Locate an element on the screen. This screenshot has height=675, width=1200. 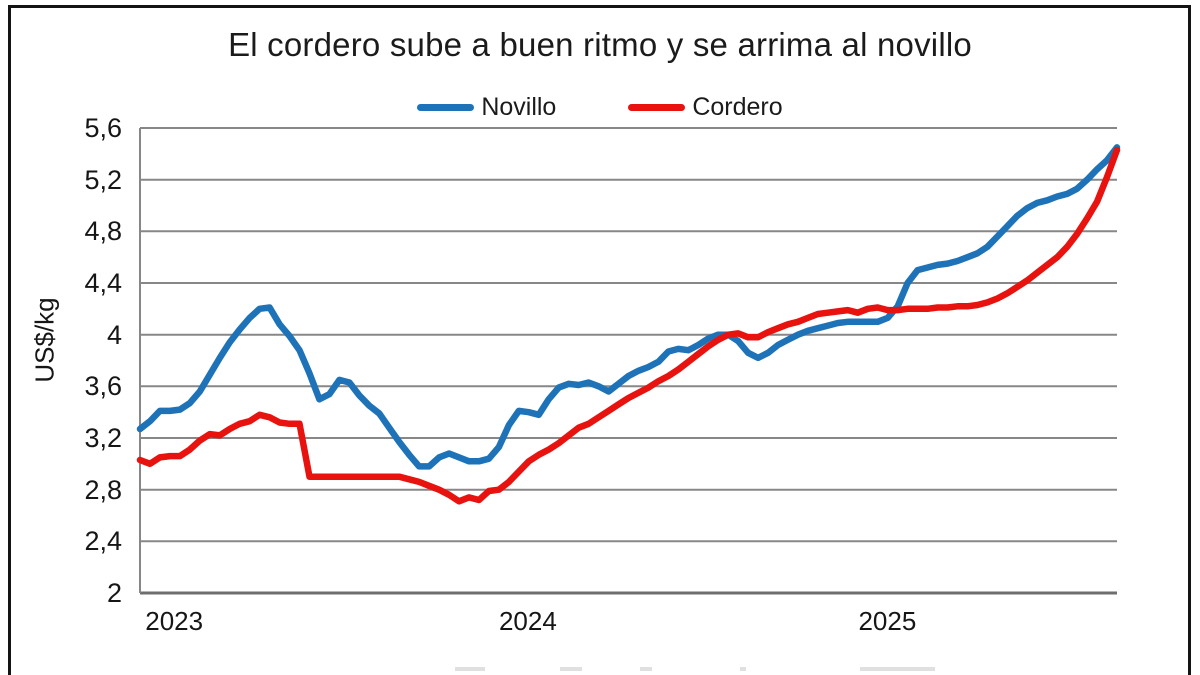
y-tick-label-2,8: 2,8 is located at coordinates (103, 489).